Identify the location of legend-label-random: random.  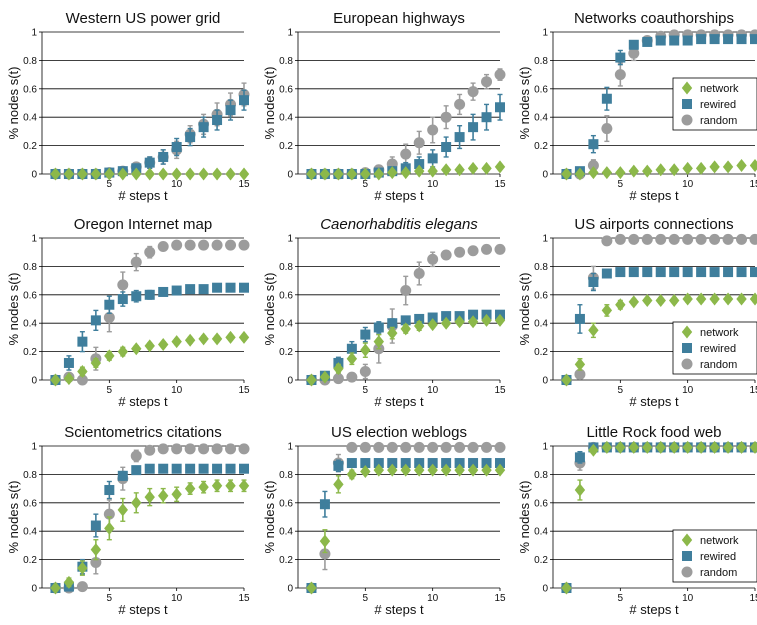
(718, 365).